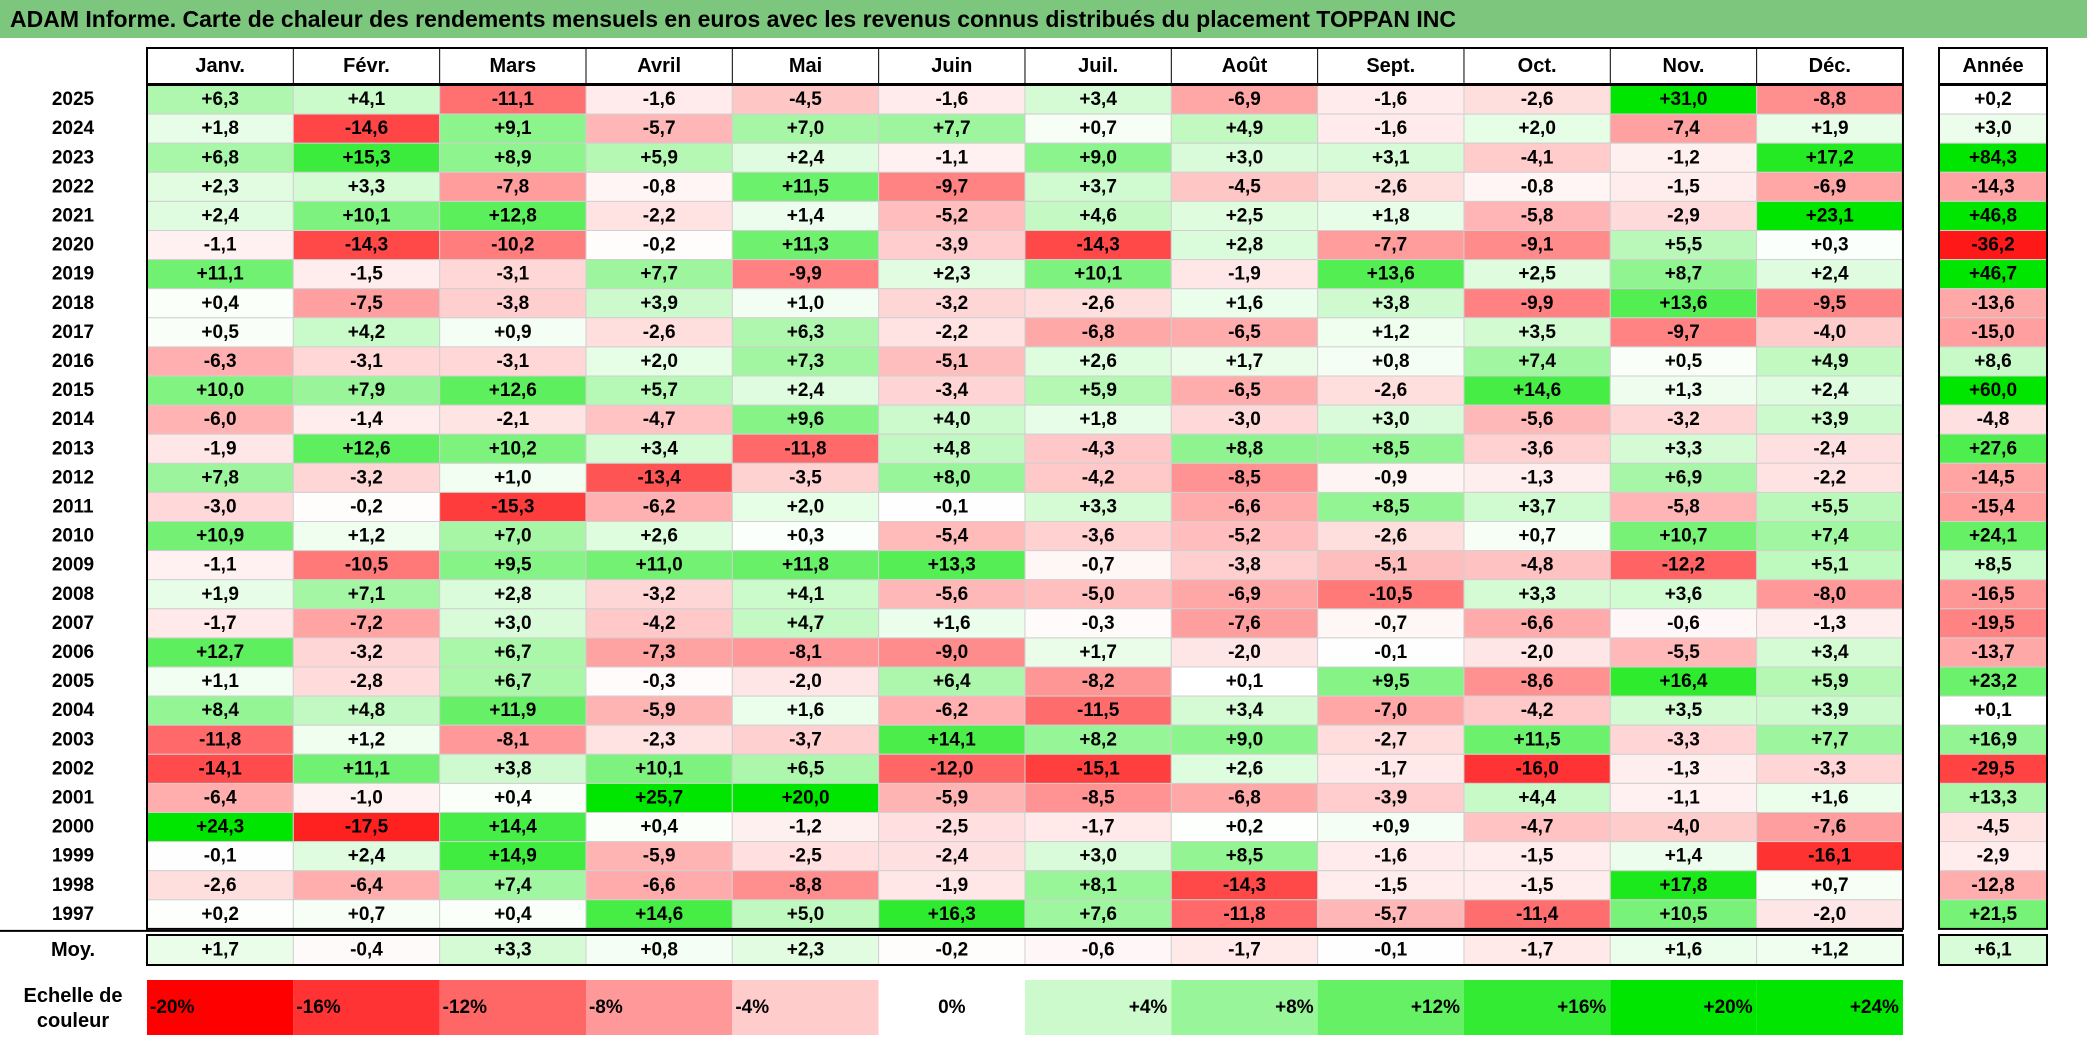 Image resolution: width=2087 pixels, height=1037 pixels. Describe the element at coordinates (367, 99) in the screenshot. I see `cell-value: +4,1` at that location.